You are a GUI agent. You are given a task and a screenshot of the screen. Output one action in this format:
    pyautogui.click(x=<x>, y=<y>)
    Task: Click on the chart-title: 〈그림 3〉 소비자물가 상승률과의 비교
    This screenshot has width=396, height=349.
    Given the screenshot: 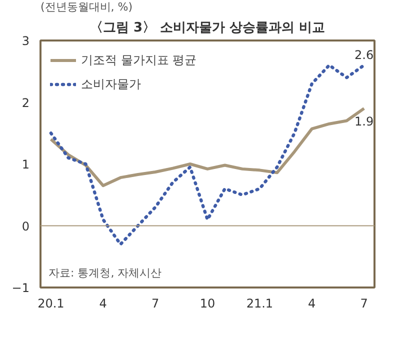 What is the action you would take?
    pyautogui.click(x=208, y=28)
    